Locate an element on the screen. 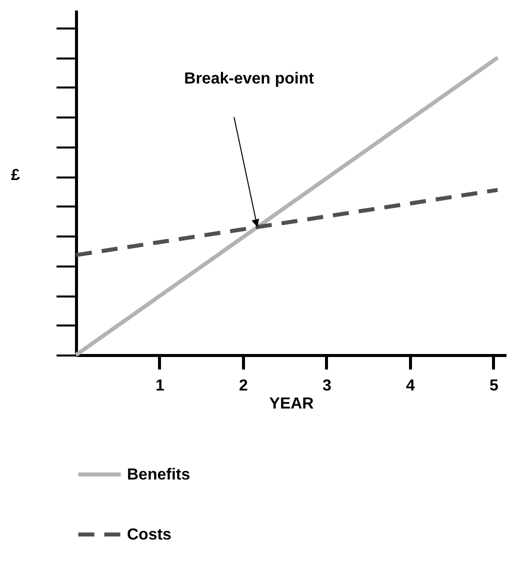 The height and width of the screenshot is (571, 520). x-tick-label: 4 is located at coordinates (411, 386).